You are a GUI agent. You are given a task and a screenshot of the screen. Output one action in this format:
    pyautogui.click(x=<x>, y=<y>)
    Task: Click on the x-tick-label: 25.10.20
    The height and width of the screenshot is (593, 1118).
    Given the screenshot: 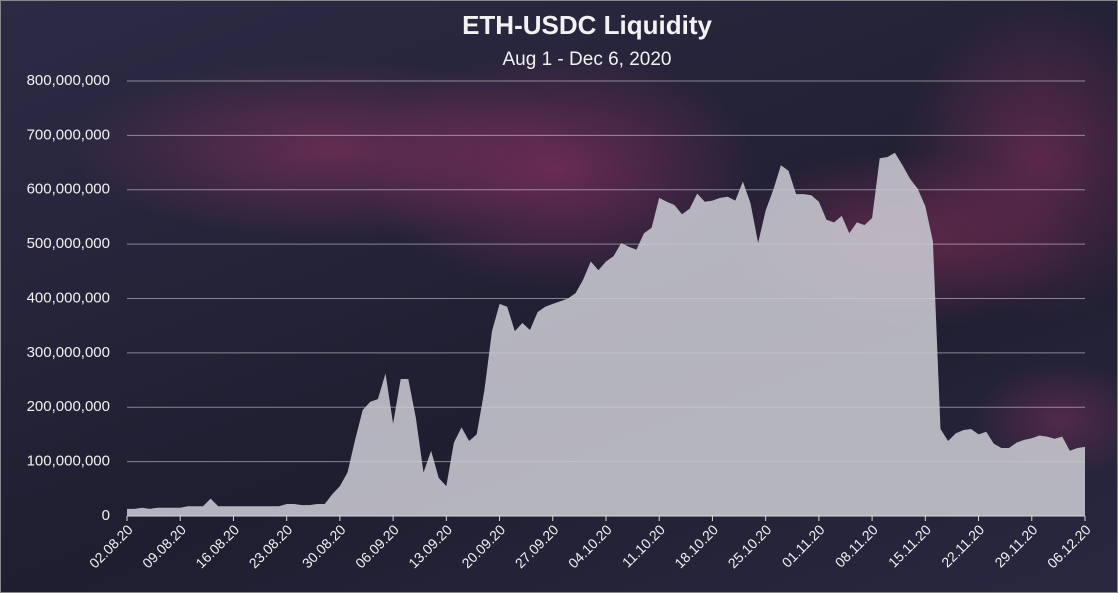 What is the action you would take?
    pyautogui.click(x=750, y=546)
    